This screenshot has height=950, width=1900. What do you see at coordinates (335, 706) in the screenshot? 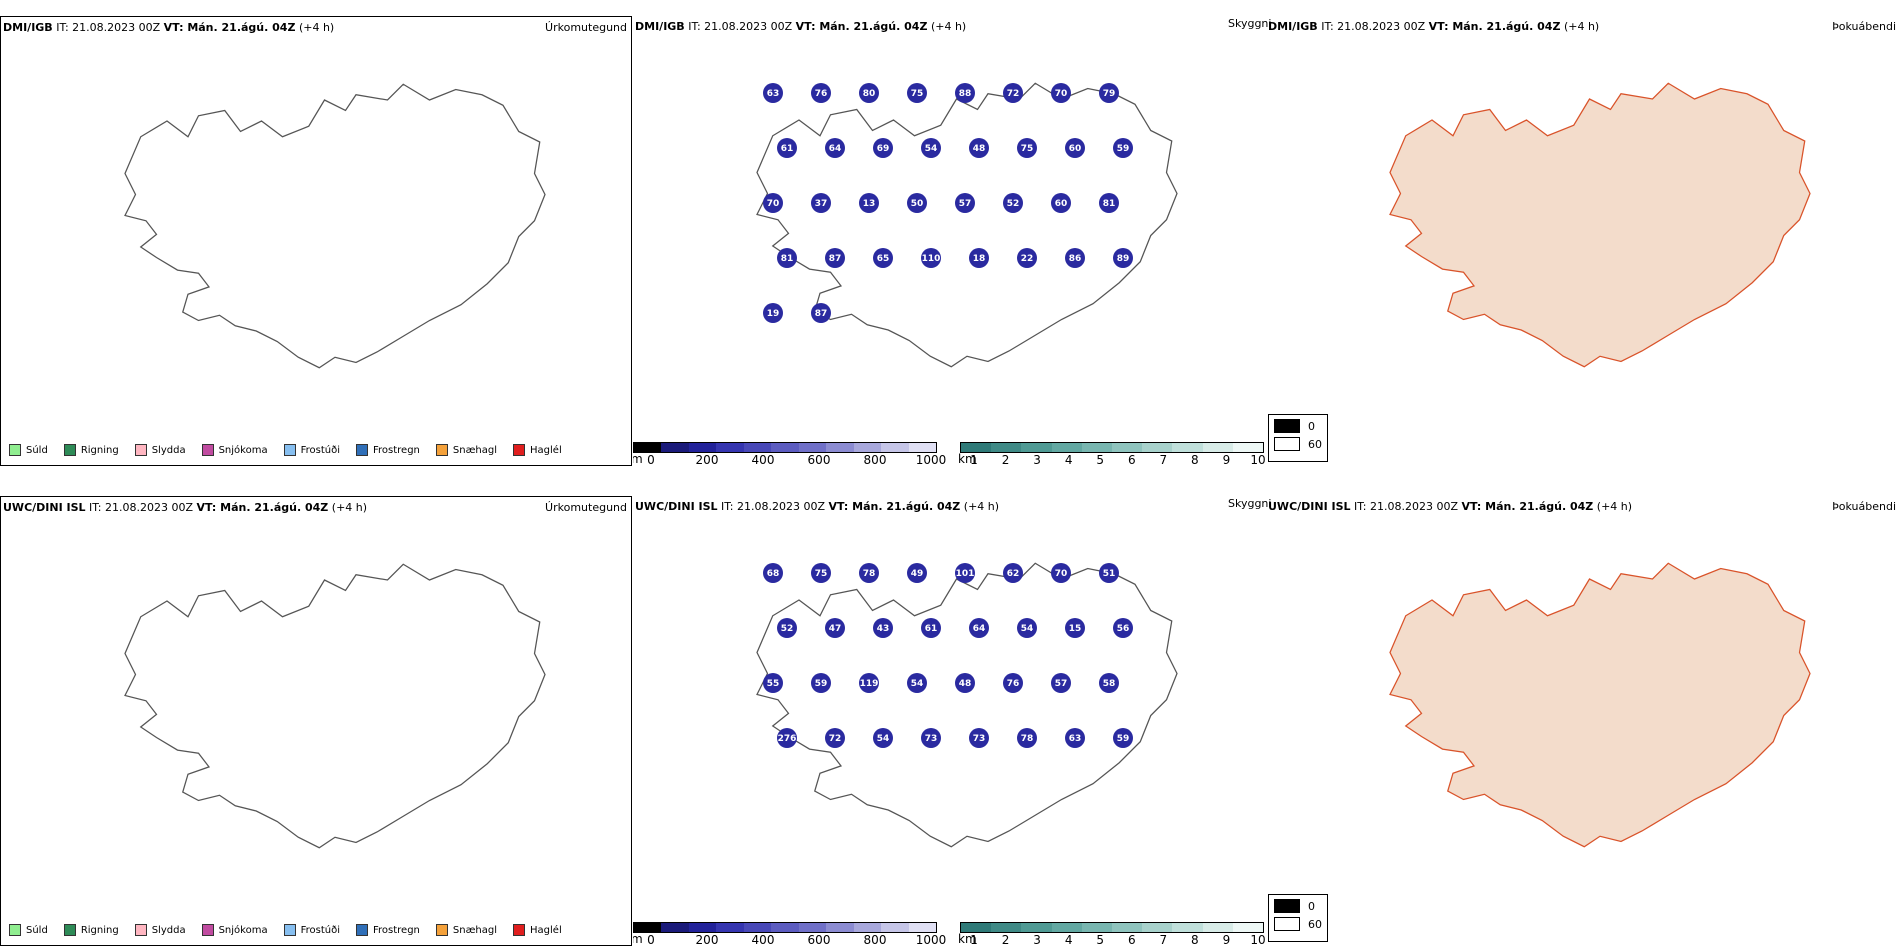
I see `precip-map-bottom` at bounding box center [335, 706].